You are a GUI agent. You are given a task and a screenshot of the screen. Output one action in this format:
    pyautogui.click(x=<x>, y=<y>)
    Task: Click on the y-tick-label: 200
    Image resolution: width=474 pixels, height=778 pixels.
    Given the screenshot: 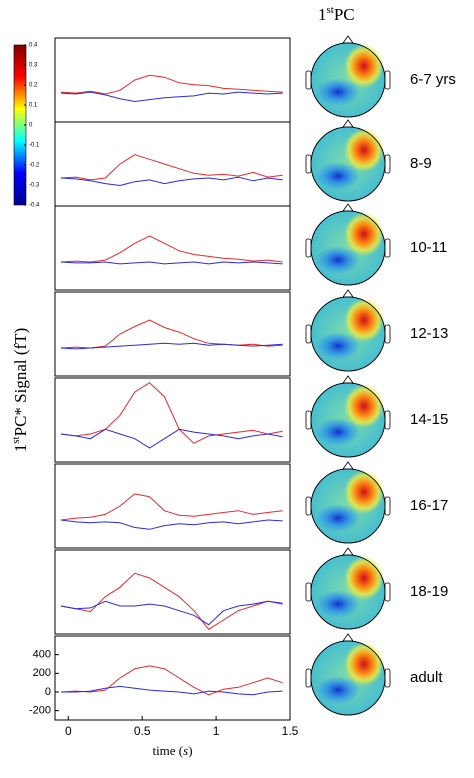 What is the action you would take?
    pyautogui.click(x=42, y=673)
    